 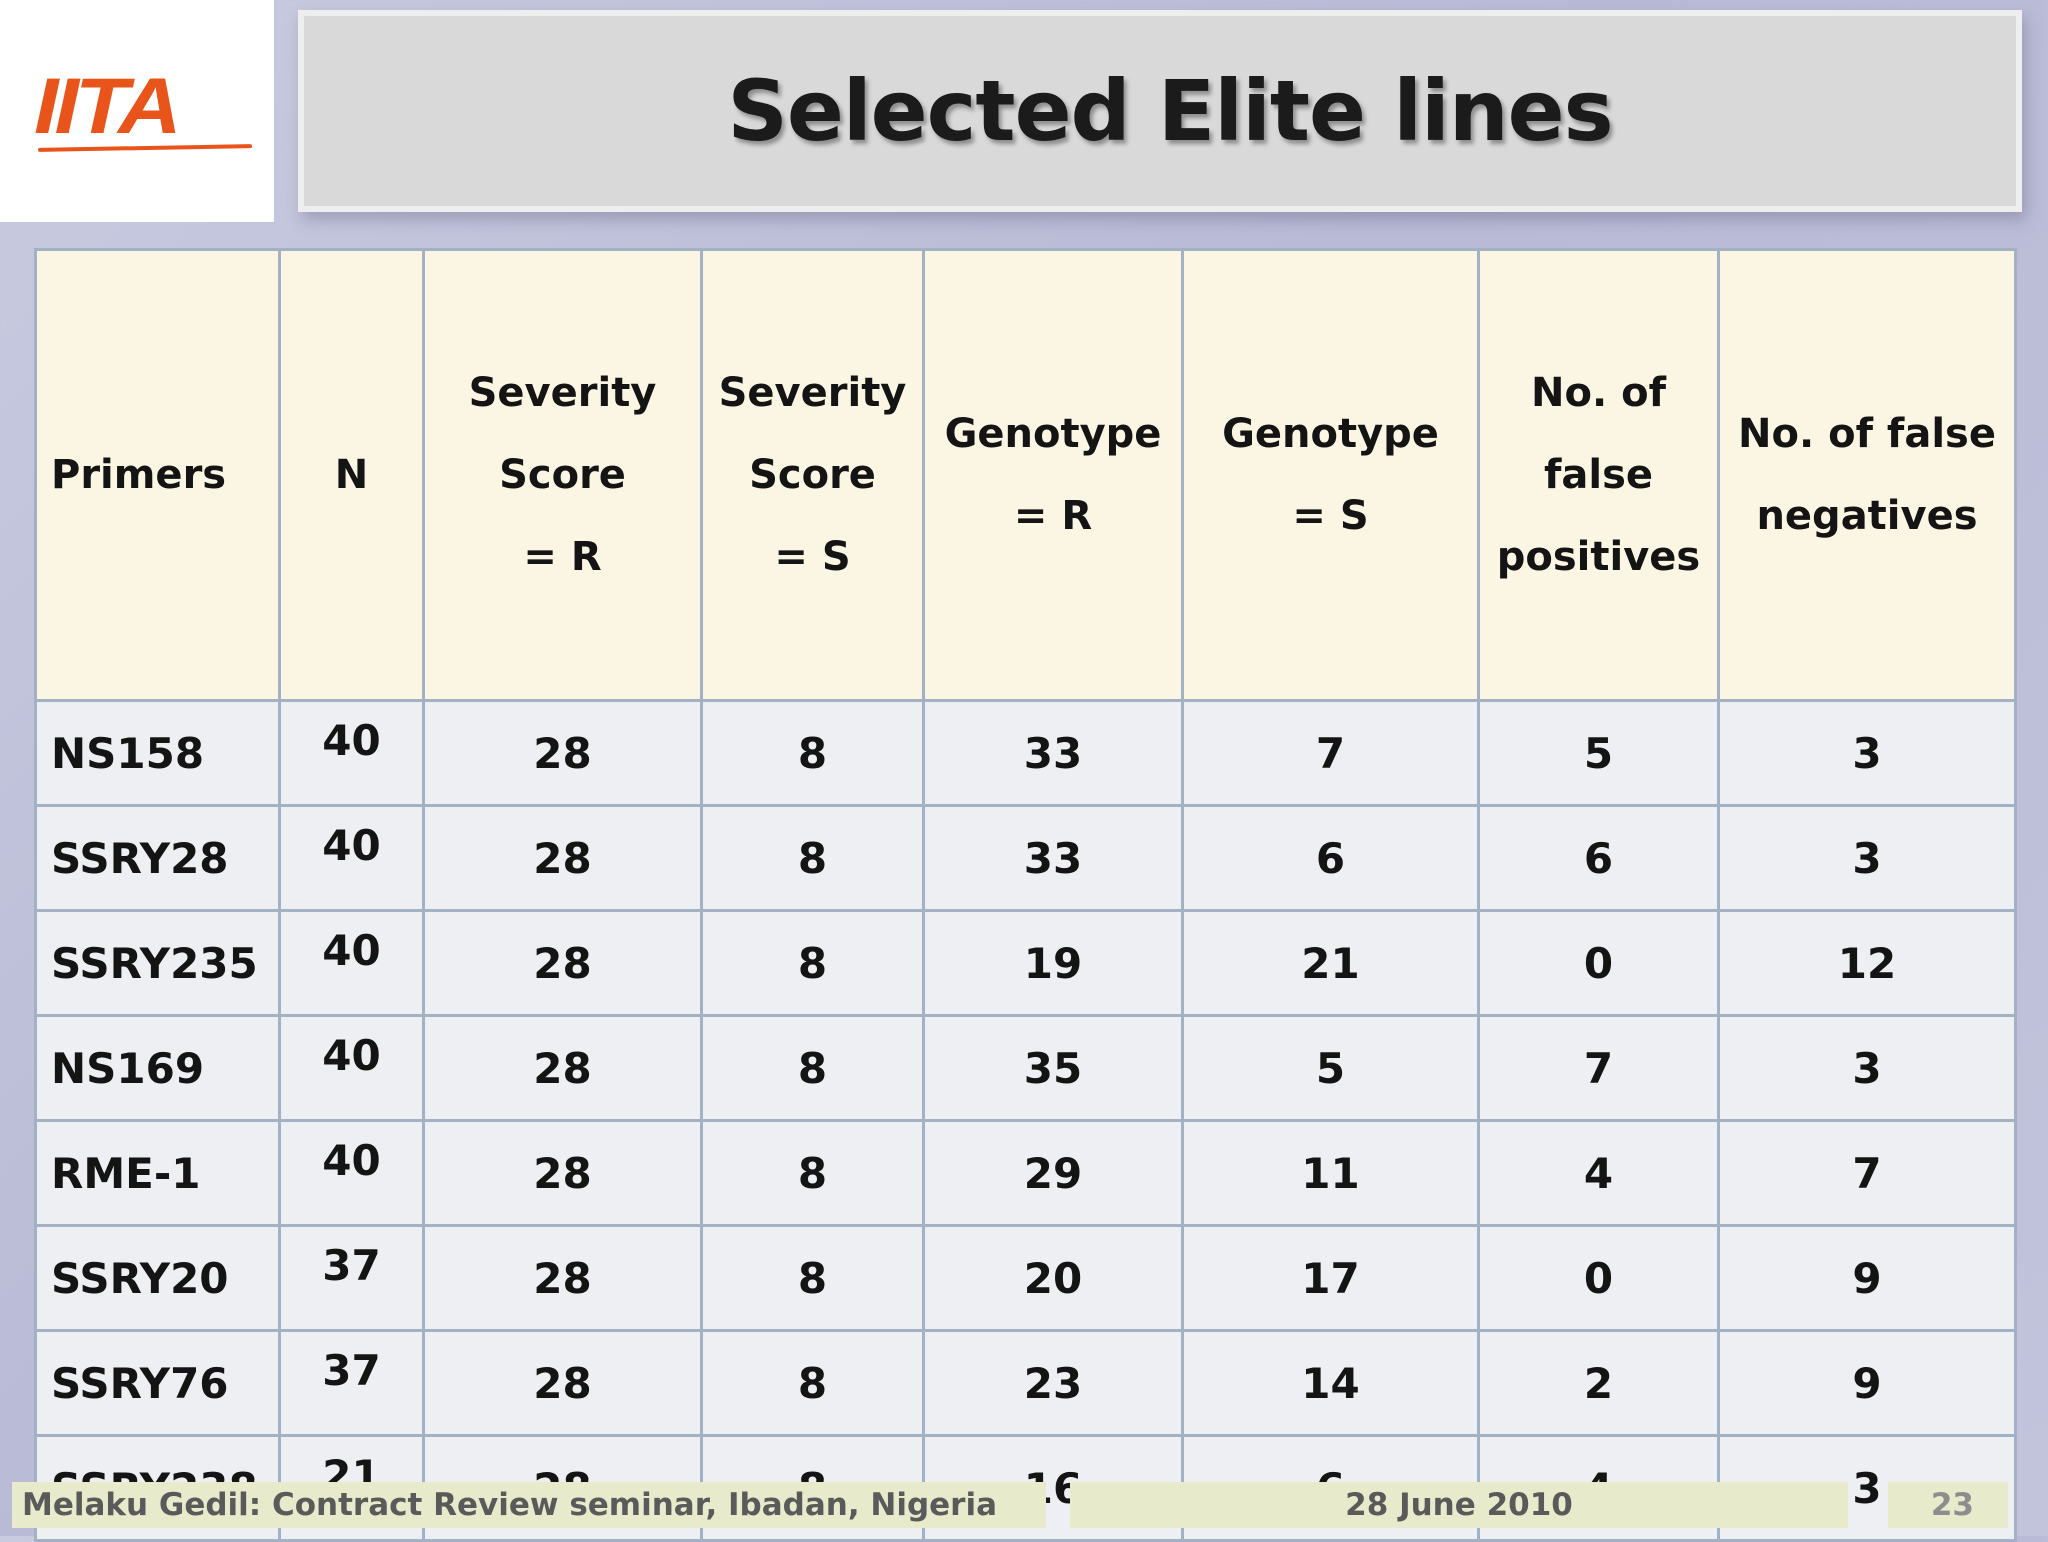 I want to click on value-cell: 29, so click(x=1053, y=1173).